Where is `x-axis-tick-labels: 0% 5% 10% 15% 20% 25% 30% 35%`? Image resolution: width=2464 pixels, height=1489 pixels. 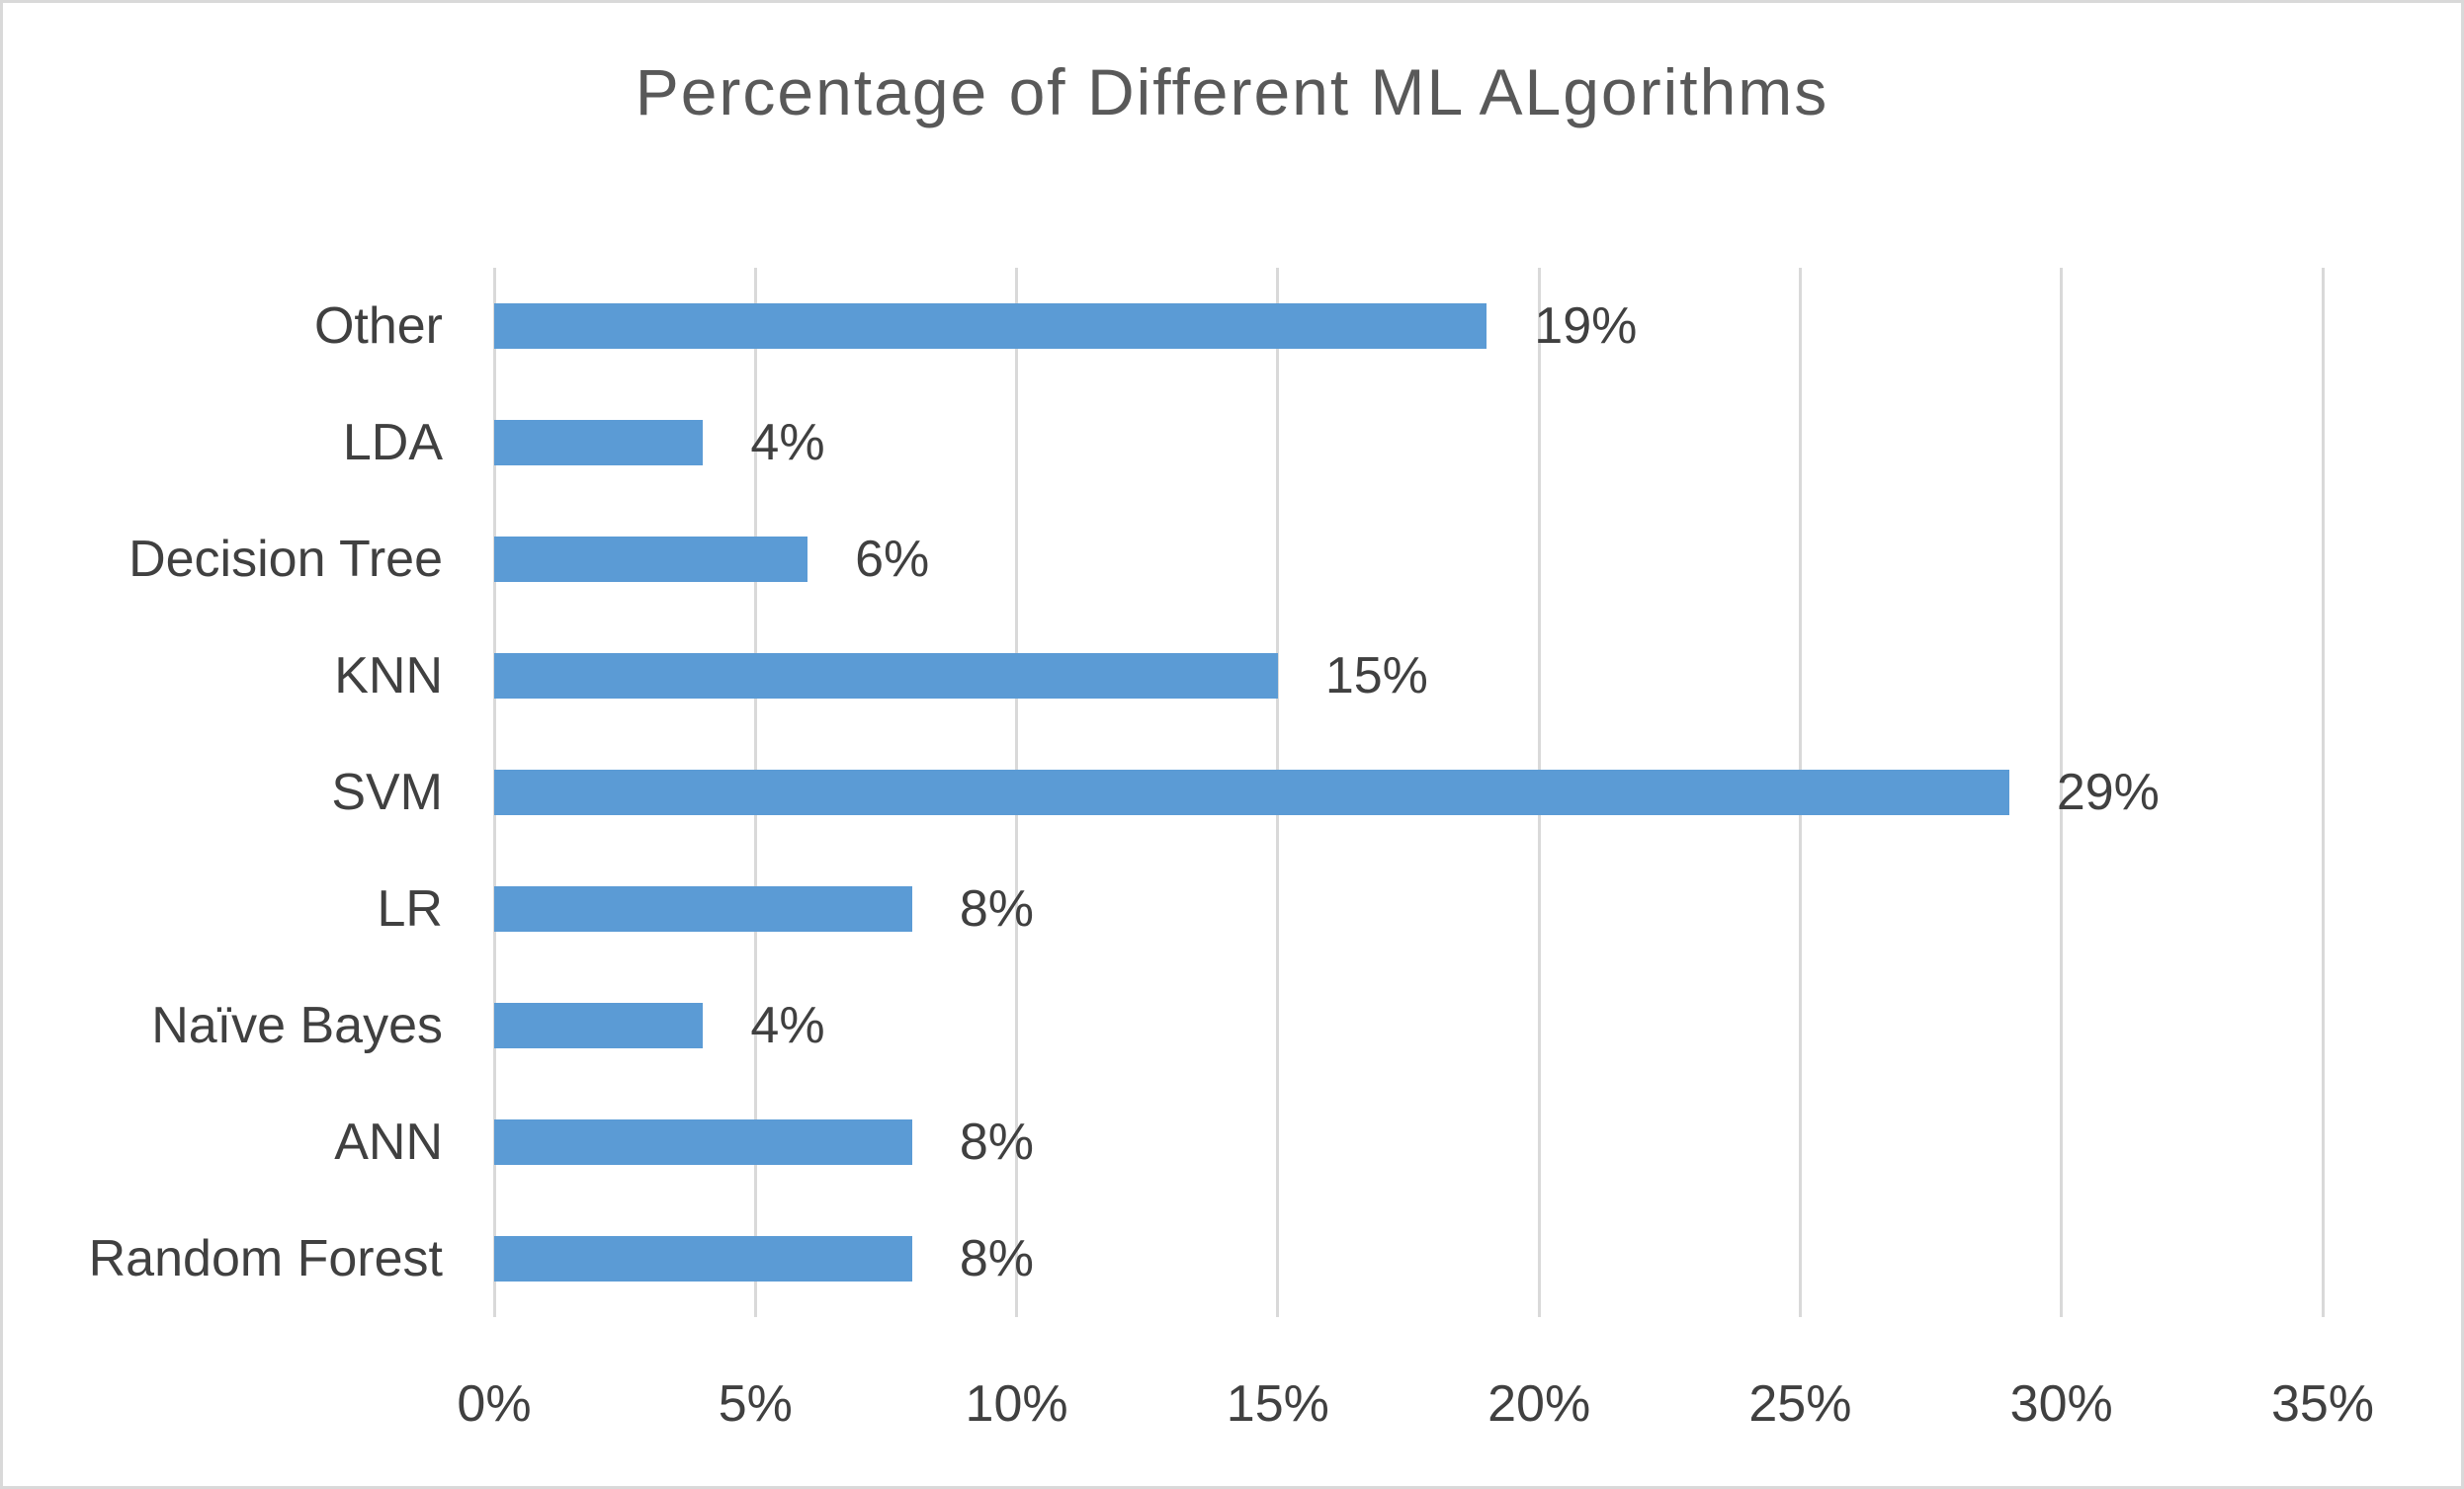 x-axis-tick-labels: 0% 5% 10% 15% 20% 25% 30% 35% is located at coordinates (1415, 1409).